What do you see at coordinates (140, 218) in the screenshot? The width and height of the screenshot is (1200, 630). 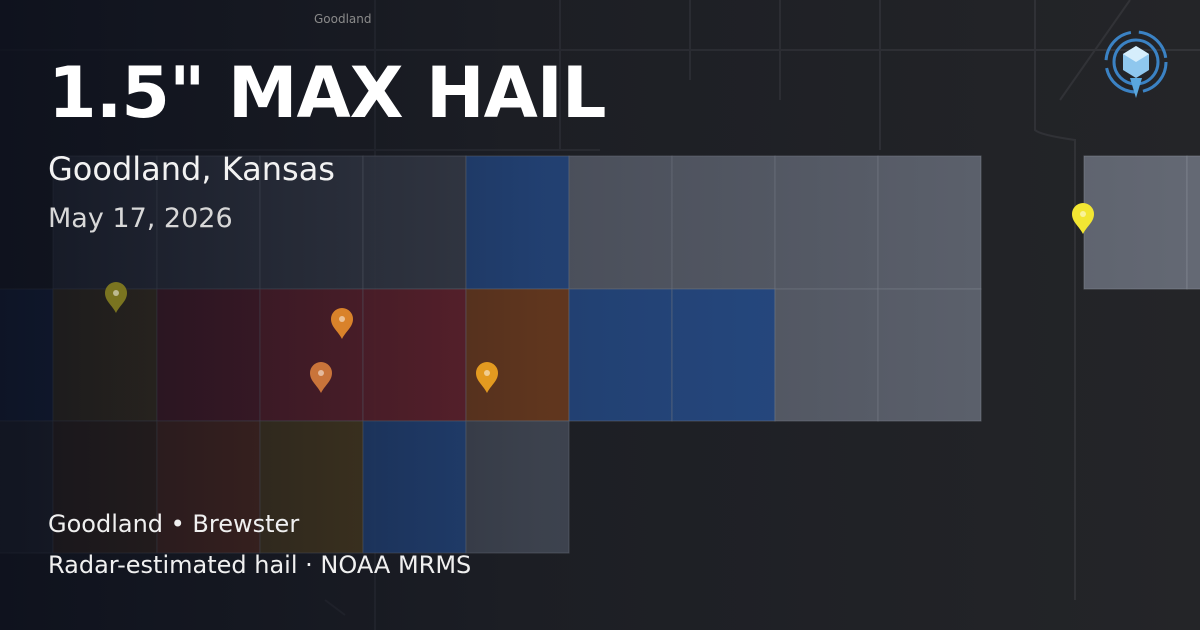 I see `date: May 17, 2026` at bounding box center [140, 218].